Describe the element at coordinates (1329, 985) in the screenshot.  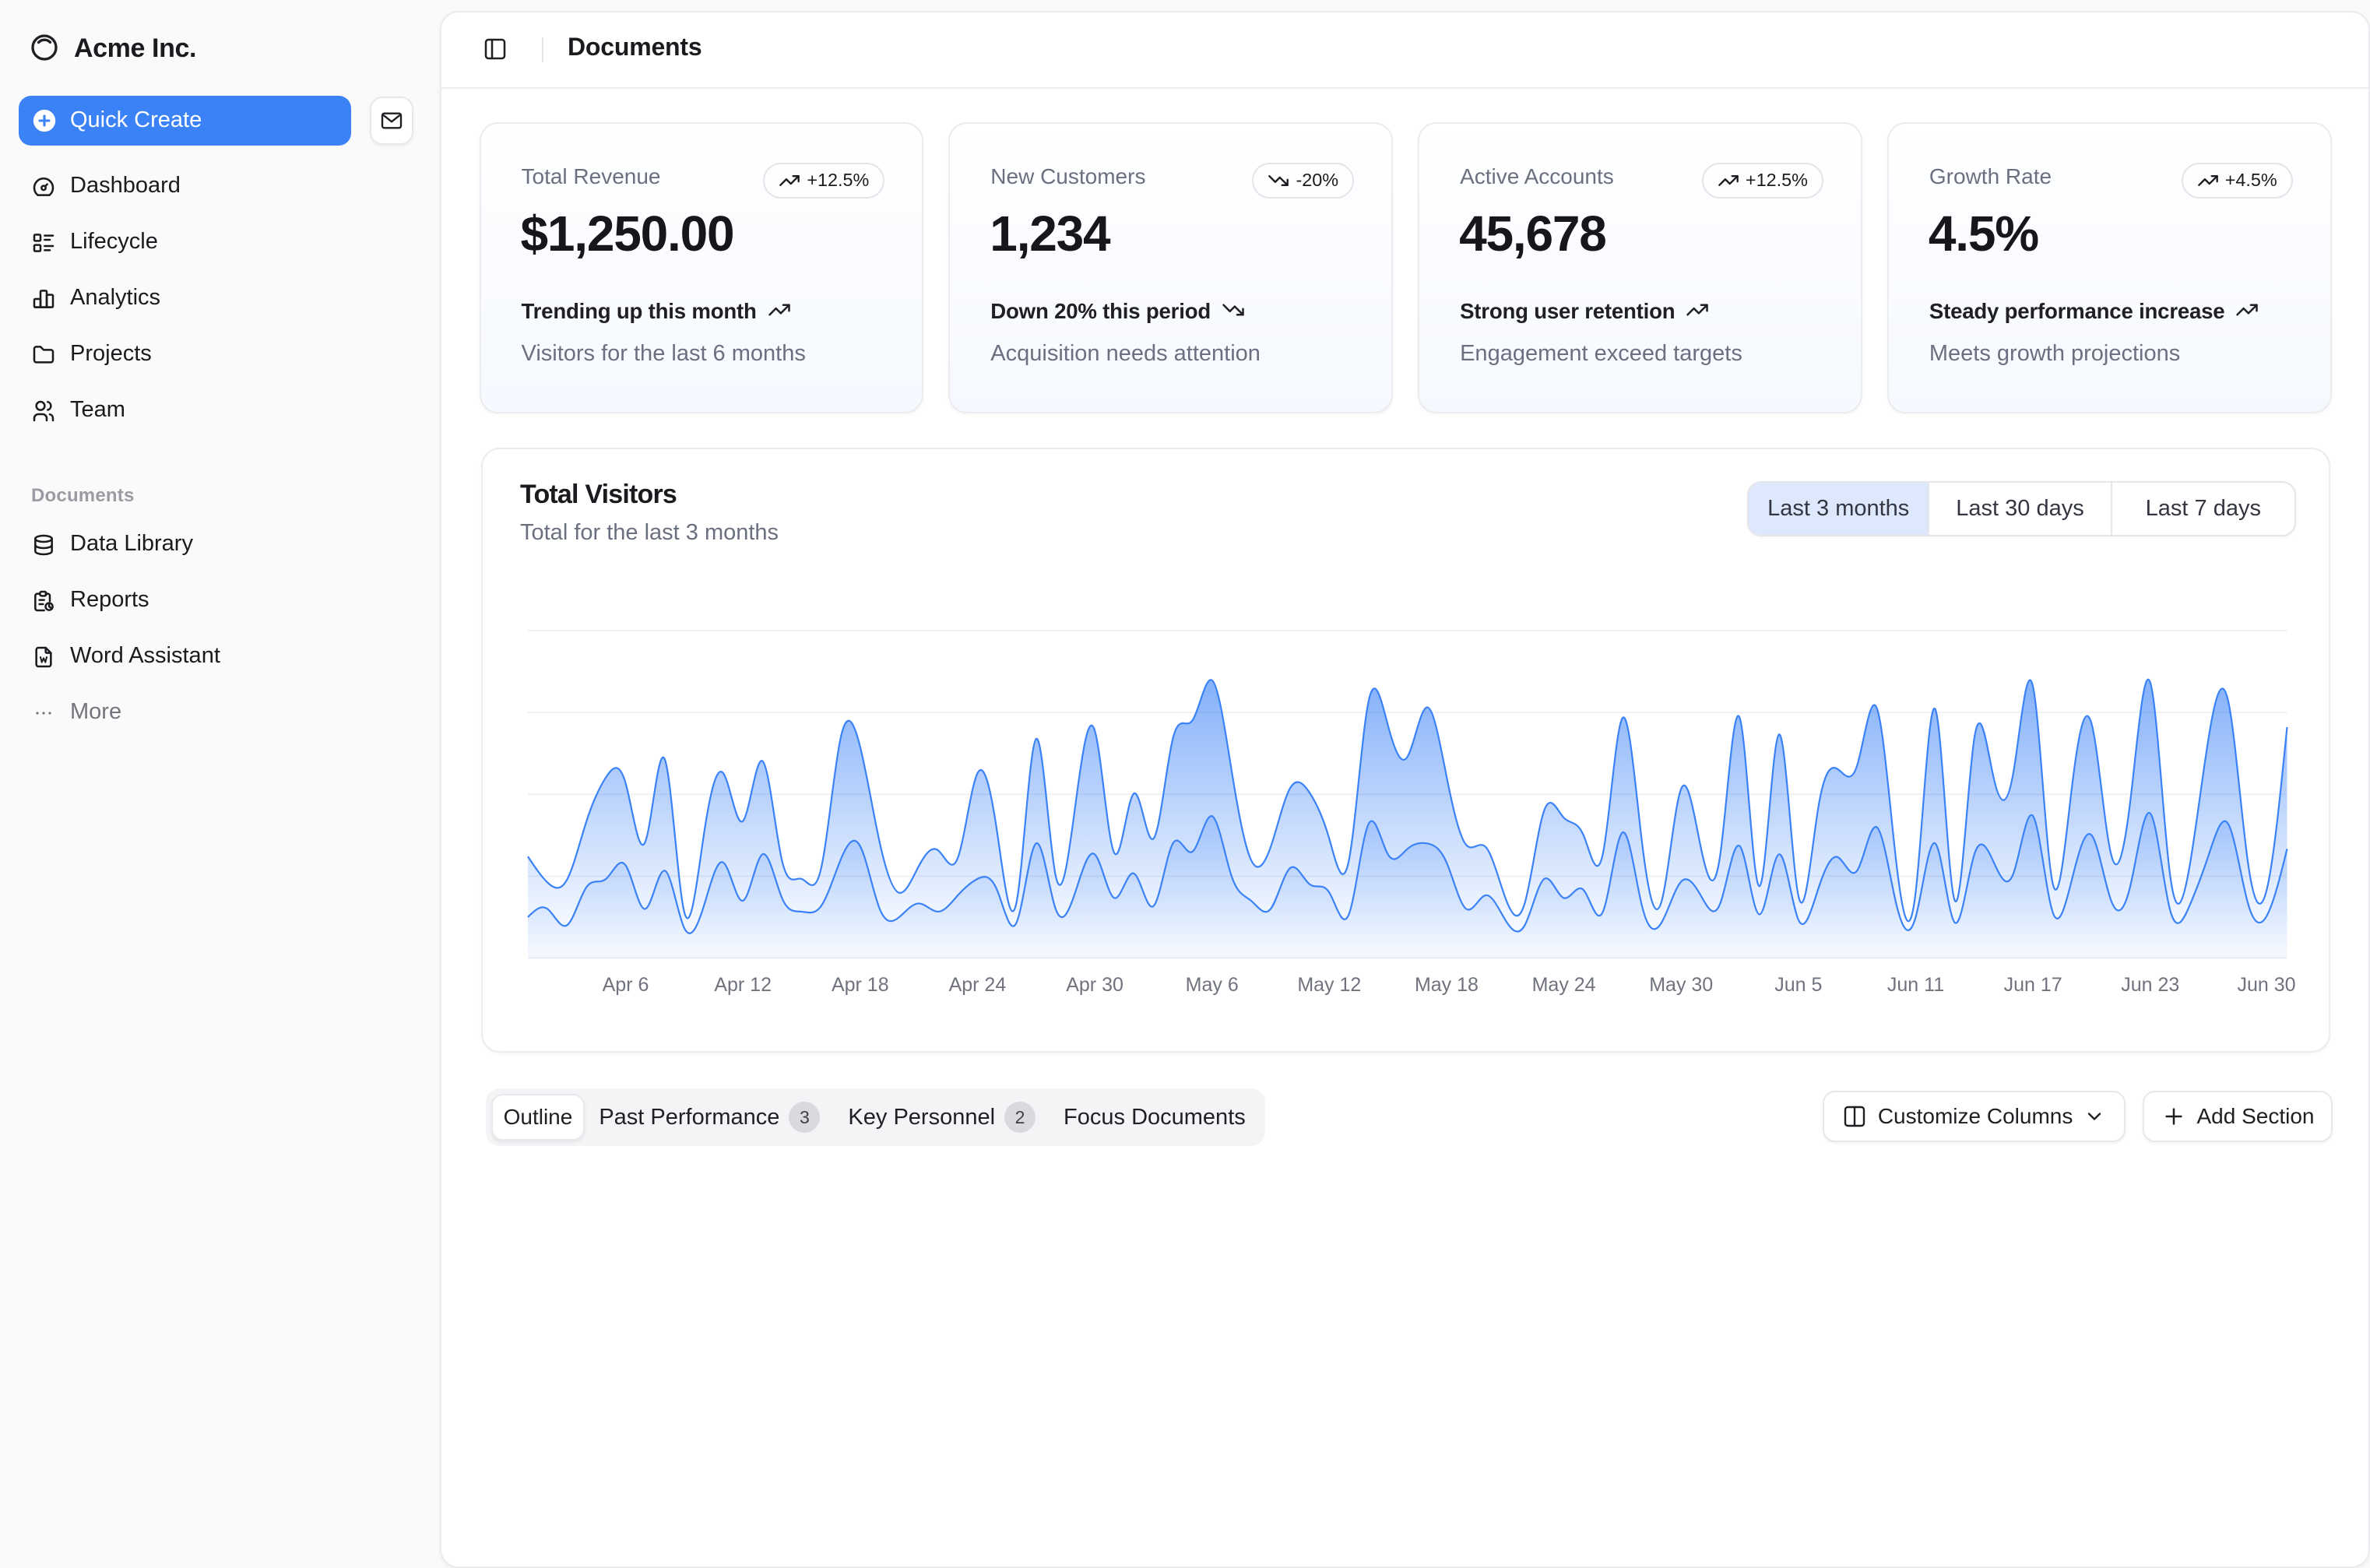
I see `svg-text: May 12` at that location.